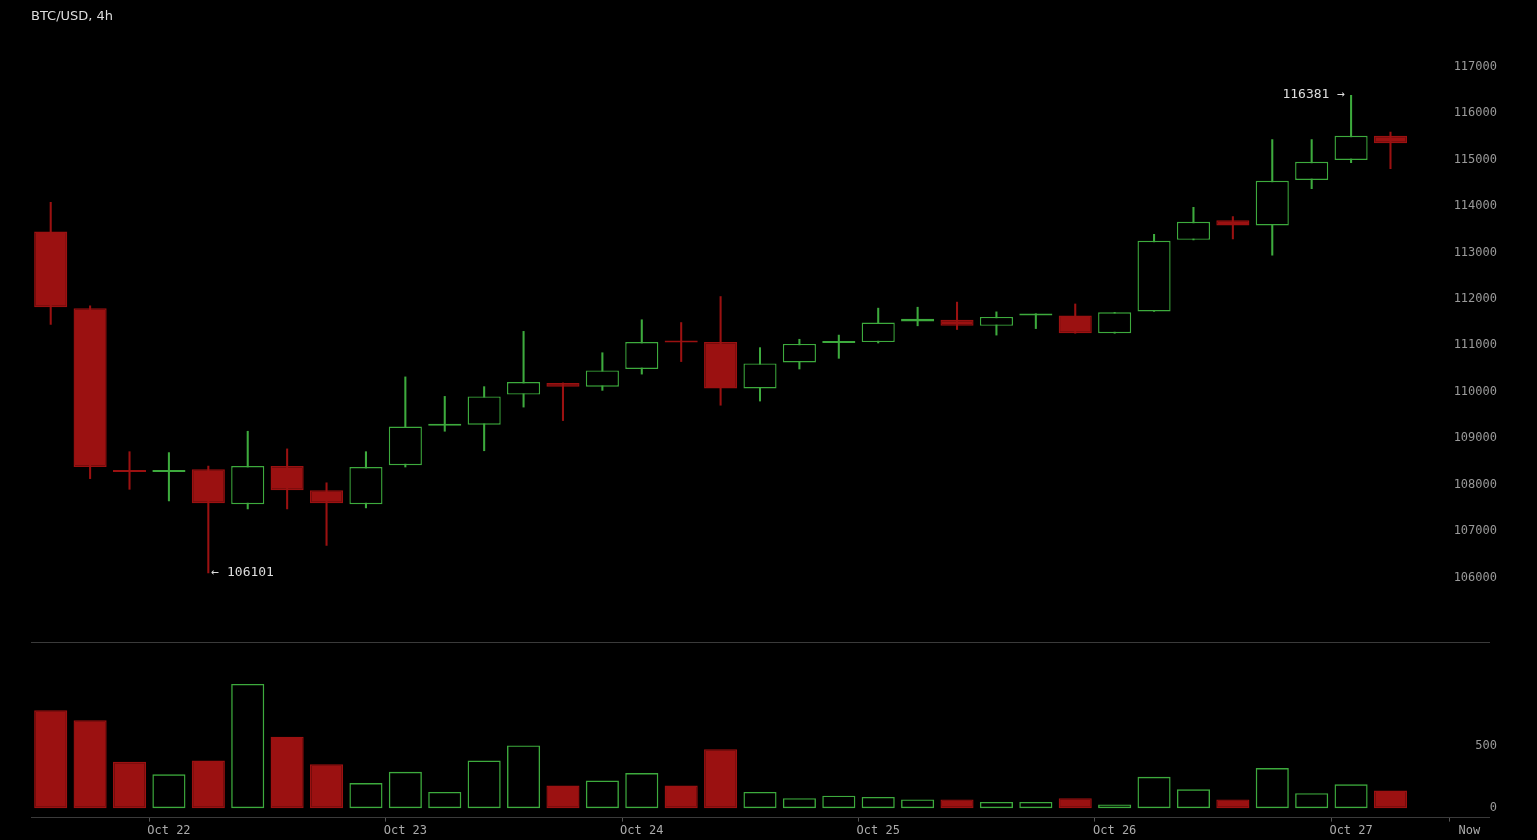 This screenshot has height=840, width=1537. I want to click on y-tick-label: 117000, so click(1475, 65).